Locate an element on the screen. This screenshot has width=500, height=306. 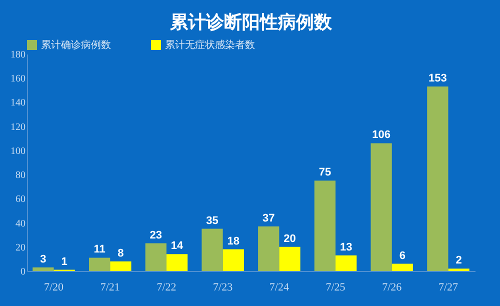
data-label: 13 is located at coordinates (346, 247).